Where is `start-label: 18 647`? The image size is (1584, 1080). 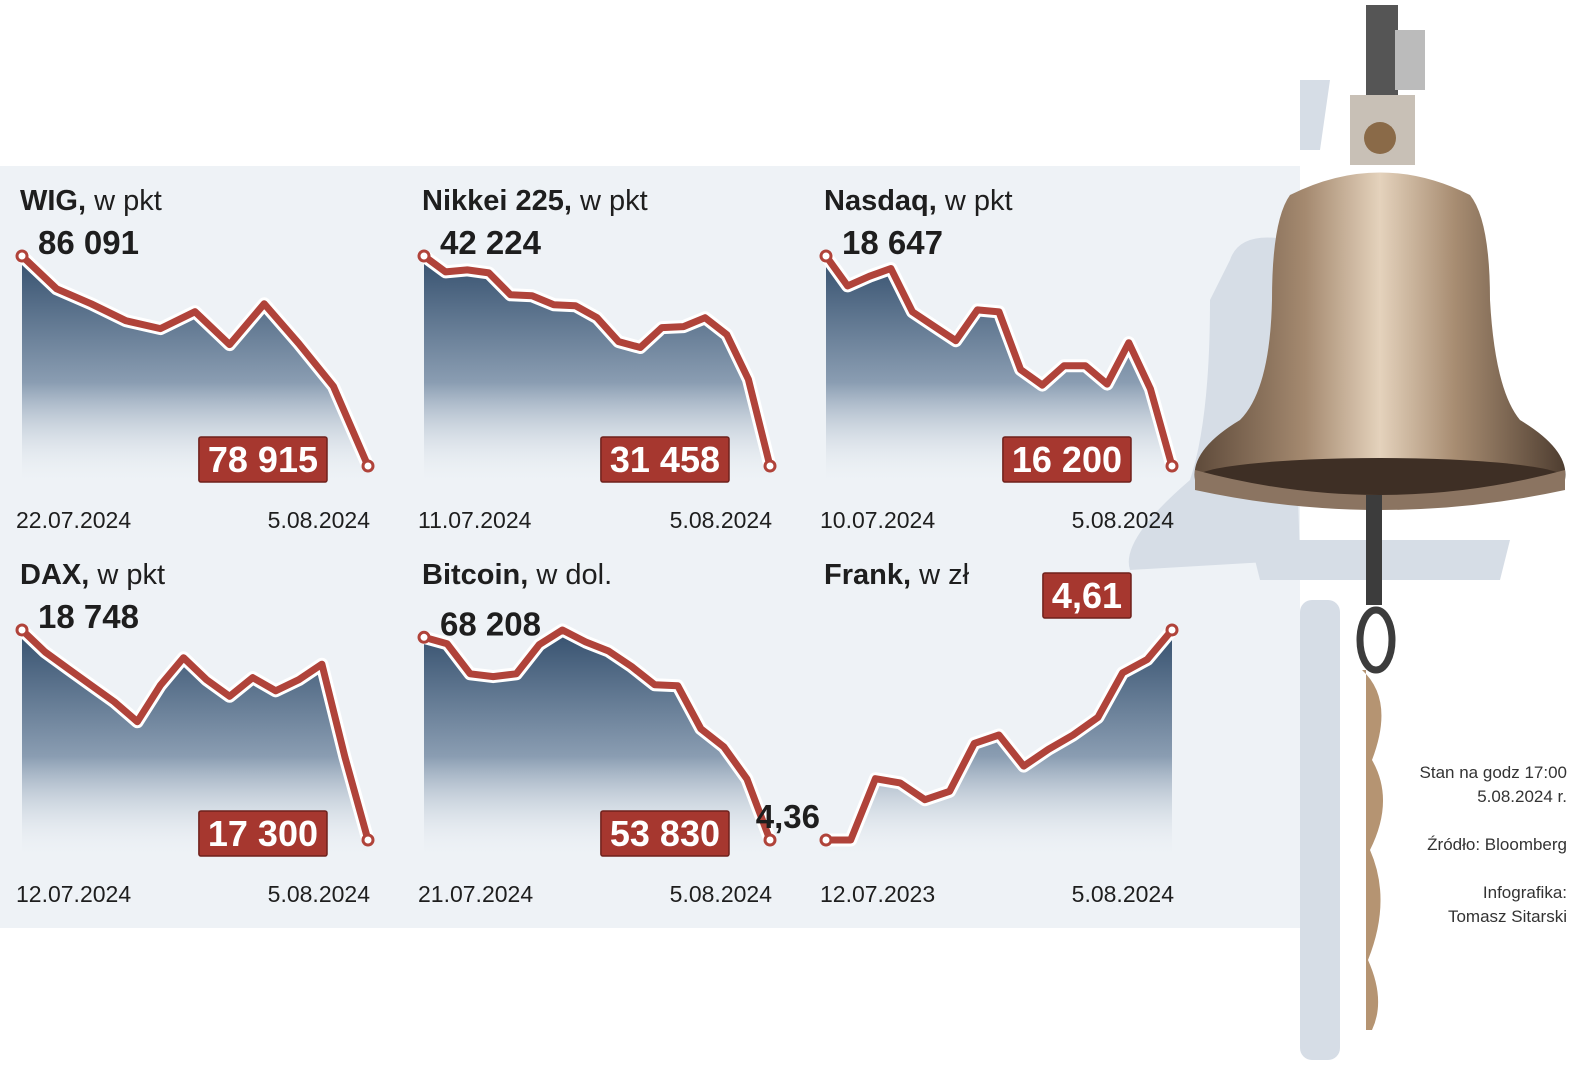
start-label: 18 647 is located at coordinates (892, 242).